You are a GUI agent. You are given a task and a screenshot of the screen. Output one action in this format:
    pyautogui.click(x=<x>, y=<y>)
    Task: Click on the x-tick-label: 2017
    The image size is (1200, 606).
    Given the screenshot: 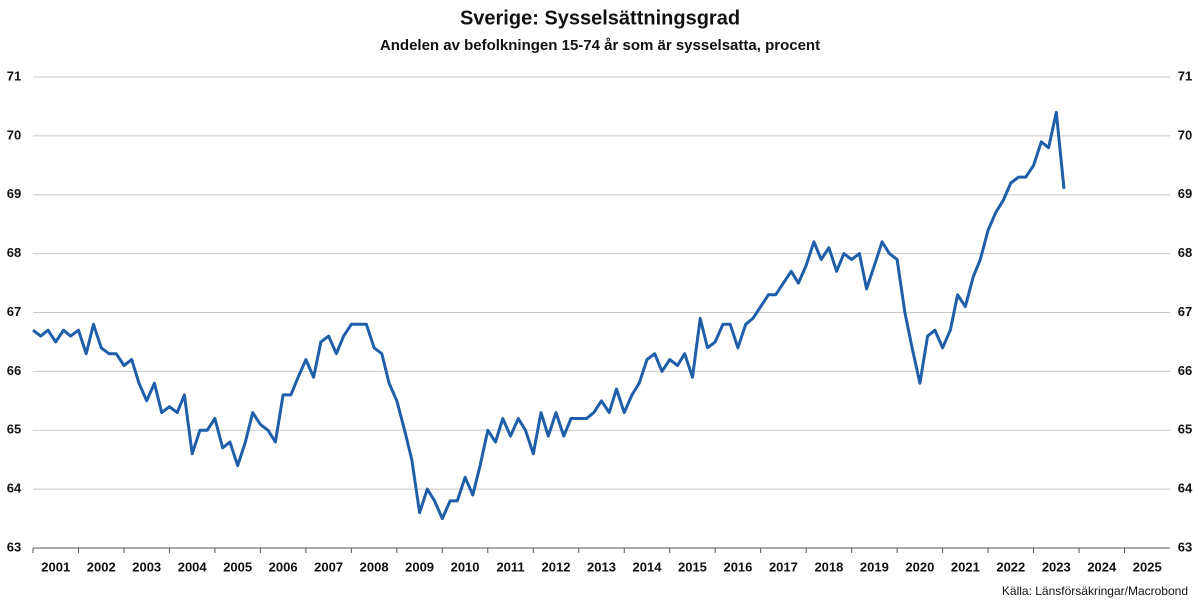 What is the action you would take?
    pyautogui.click(x=783, y=566)
    